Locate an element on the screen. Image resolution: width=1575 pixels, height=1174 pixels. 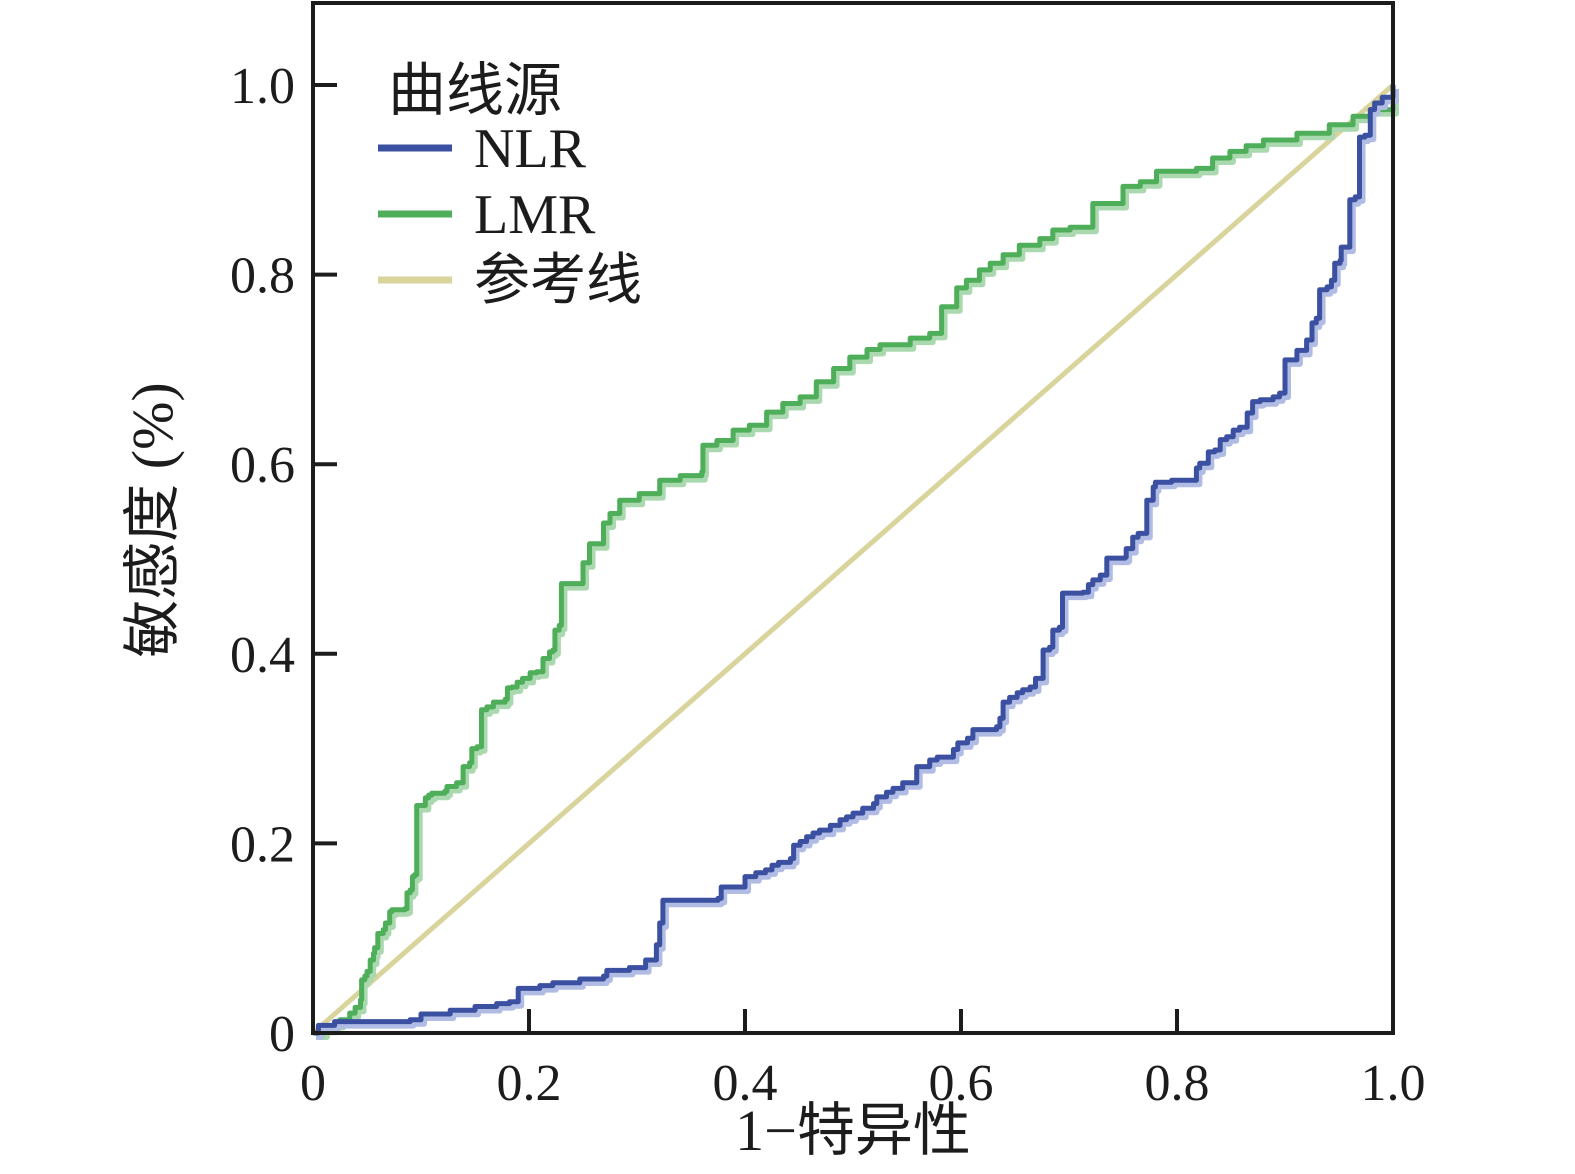
legend-label-nlr: NLR is located at coordinates (530, 149).